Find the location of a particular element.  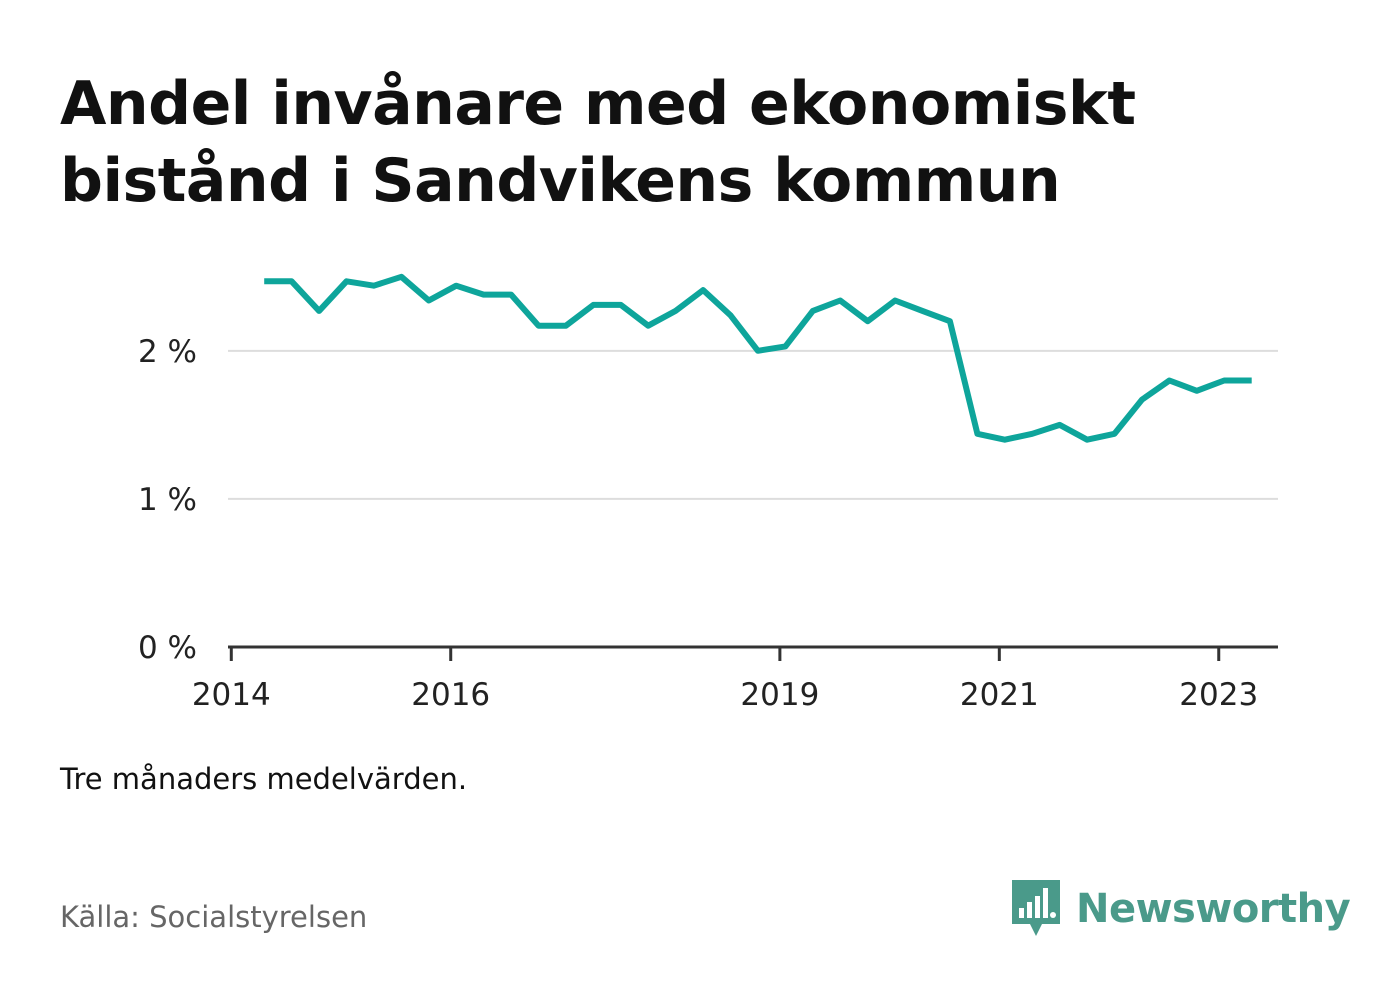

chart-note: Tre månaders medelvärden. is located at coordinates (264, 779).